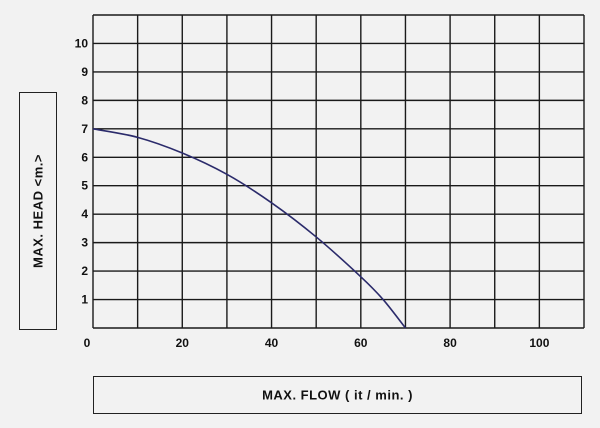 The height and width of the screenshot is (428, 600). I want to click on y-tick-label: 2, so click(84, 271).